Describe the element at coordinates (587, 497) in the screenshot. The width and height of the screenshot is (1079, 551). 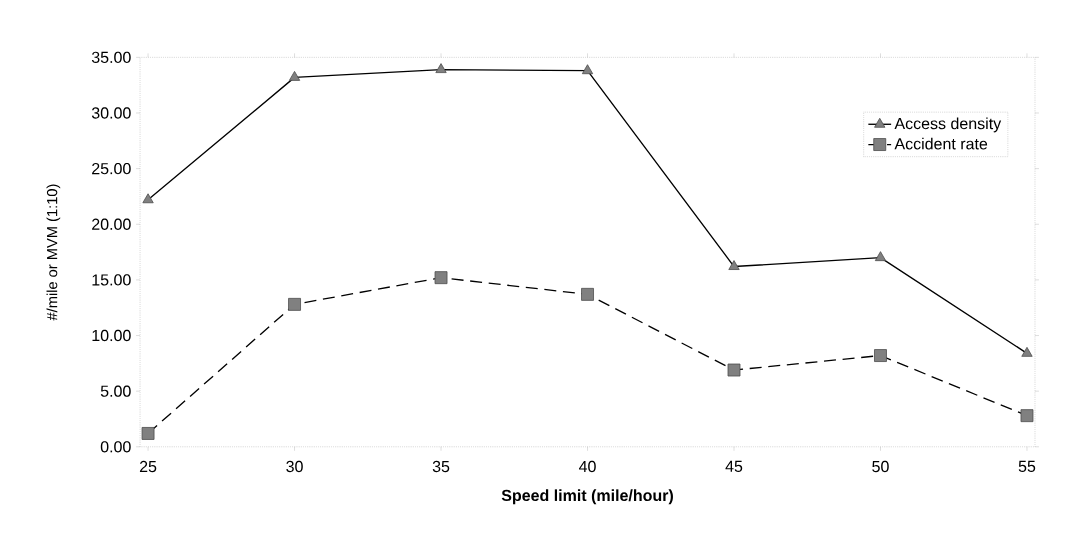
I see `x-axis-title: Speed limit (mile/hour)` at that location.